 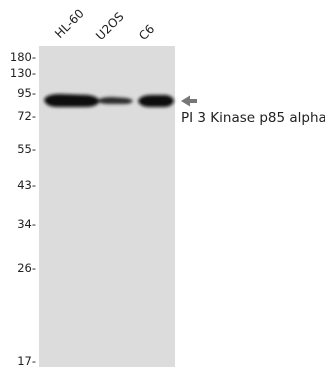 What do you see at coordinates (26, 149) in the screenshot?
I see `mw-marker-55: 55-` at bounding box center [26, 149].